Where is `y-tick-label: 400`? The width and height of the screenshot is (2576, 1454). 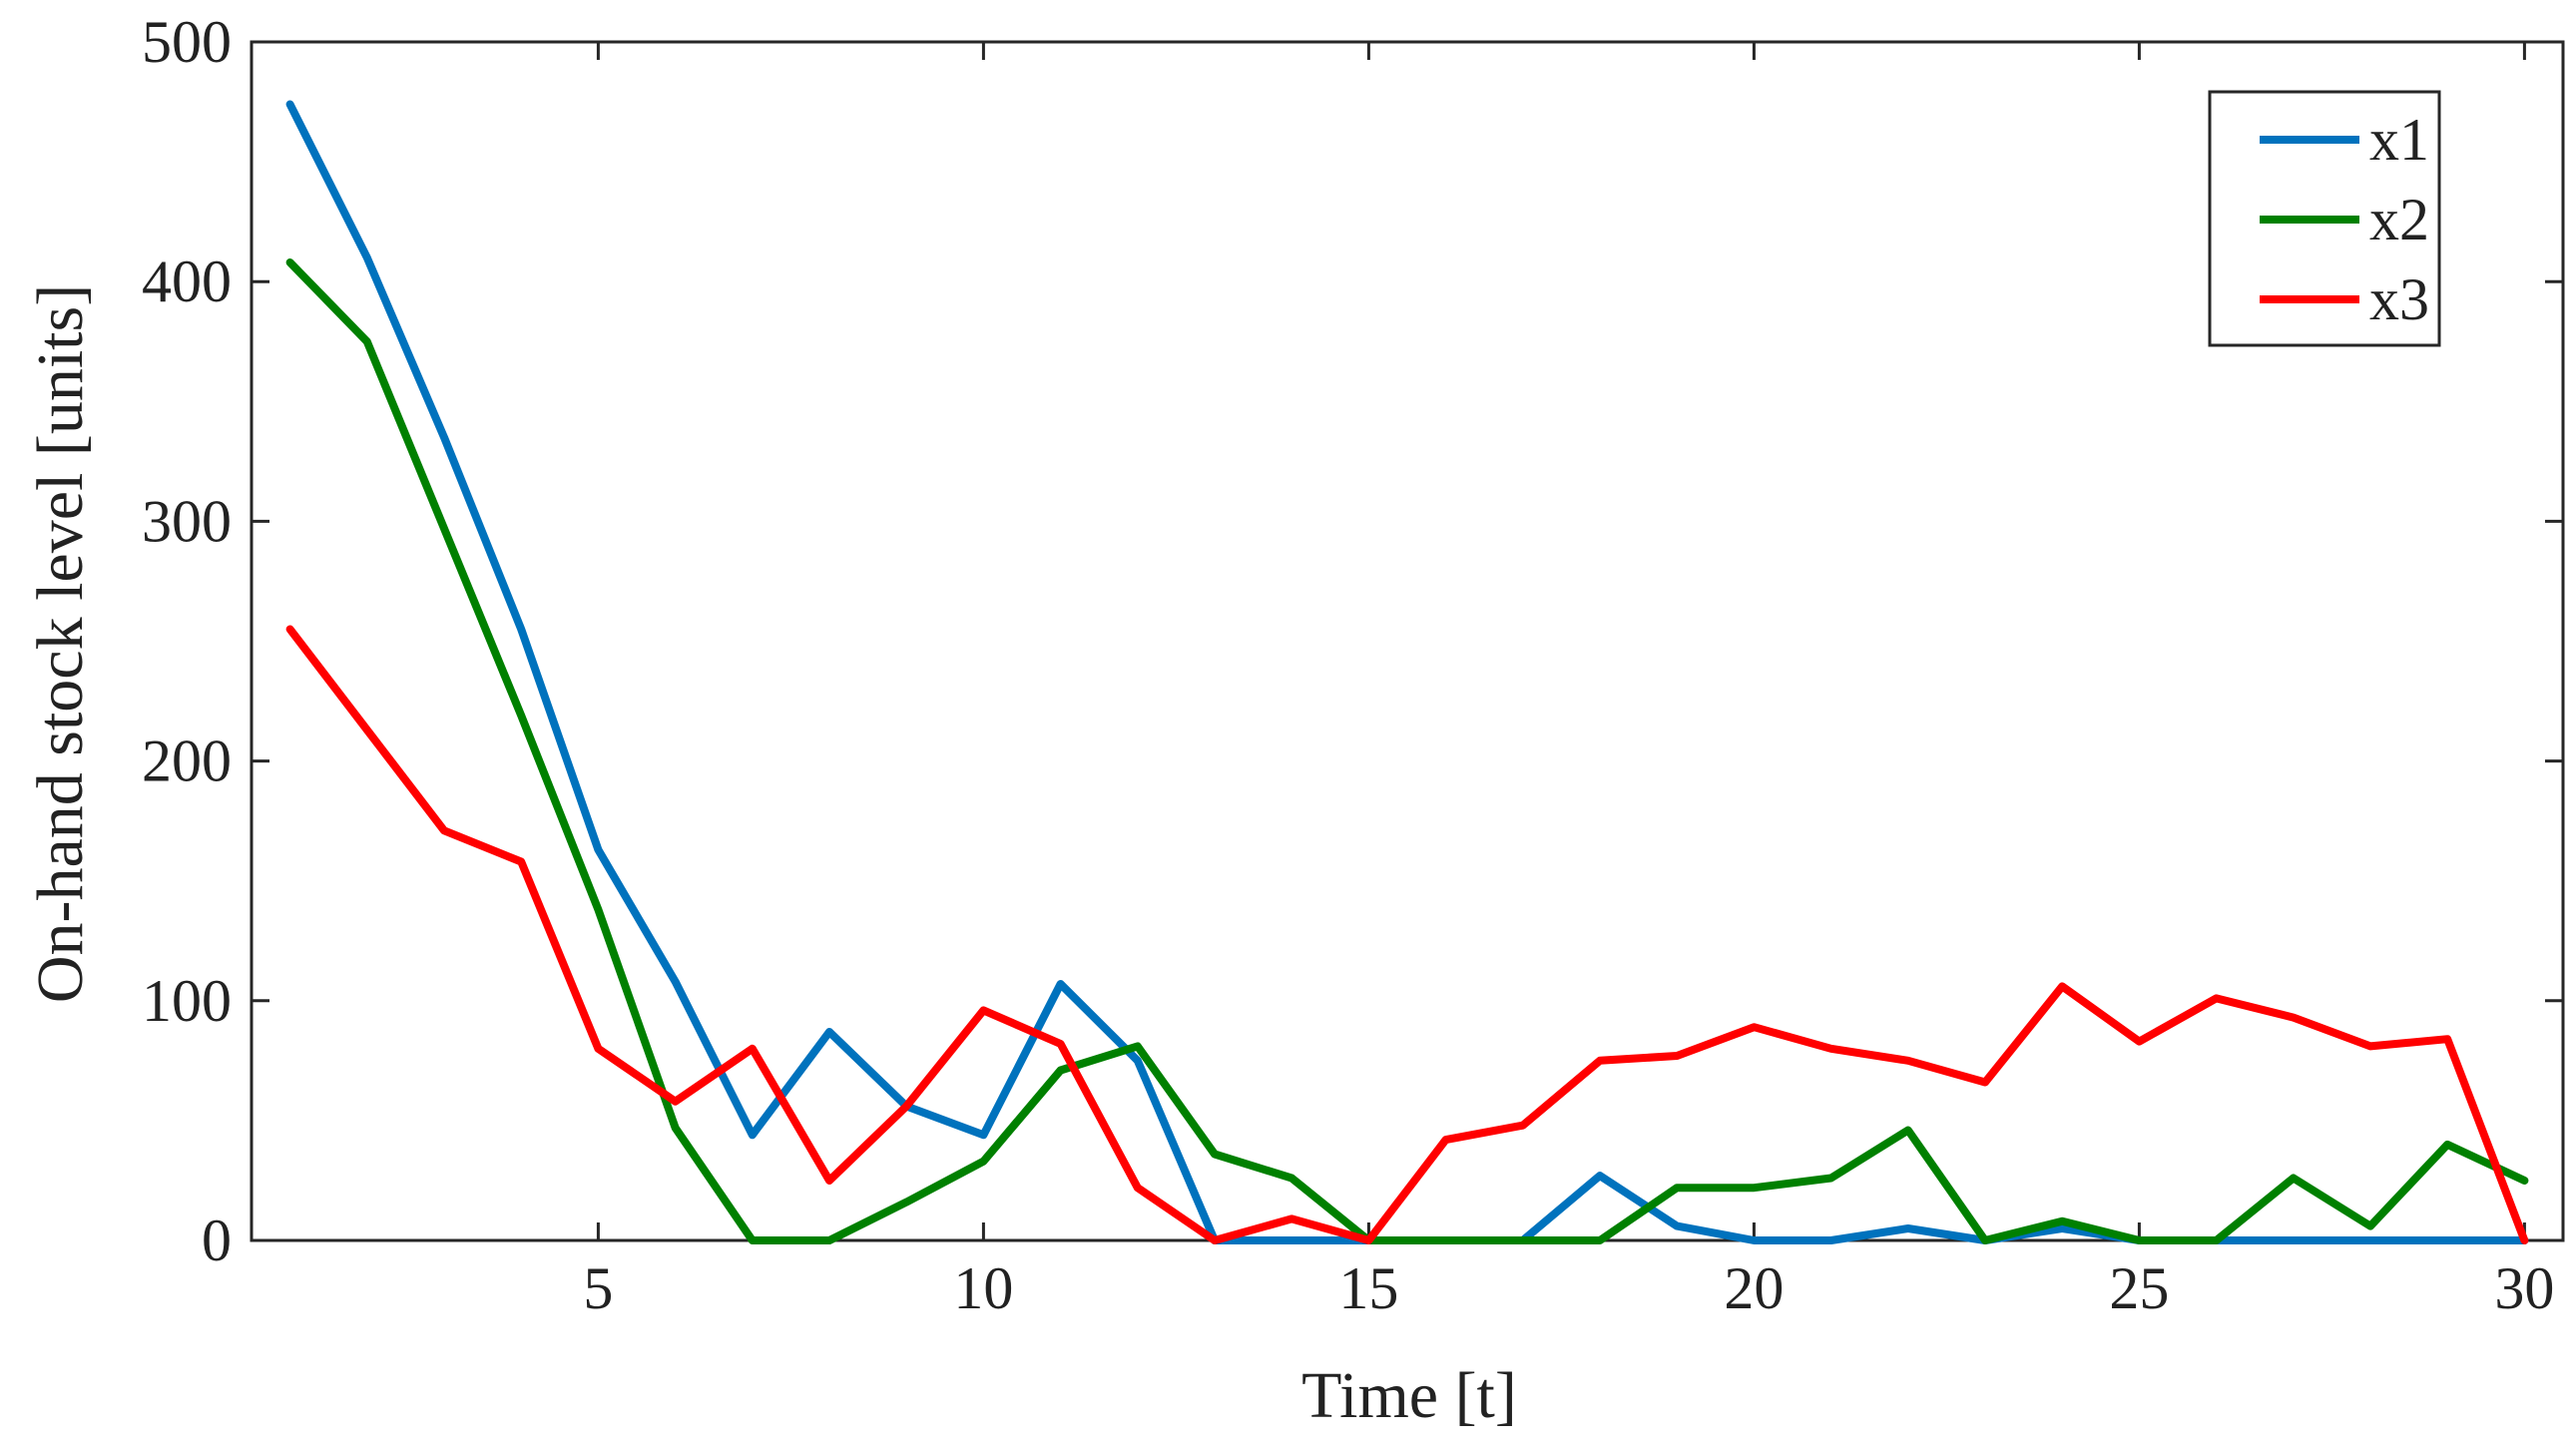
y-tick-label: 400 is located at coordinates (187, 281).